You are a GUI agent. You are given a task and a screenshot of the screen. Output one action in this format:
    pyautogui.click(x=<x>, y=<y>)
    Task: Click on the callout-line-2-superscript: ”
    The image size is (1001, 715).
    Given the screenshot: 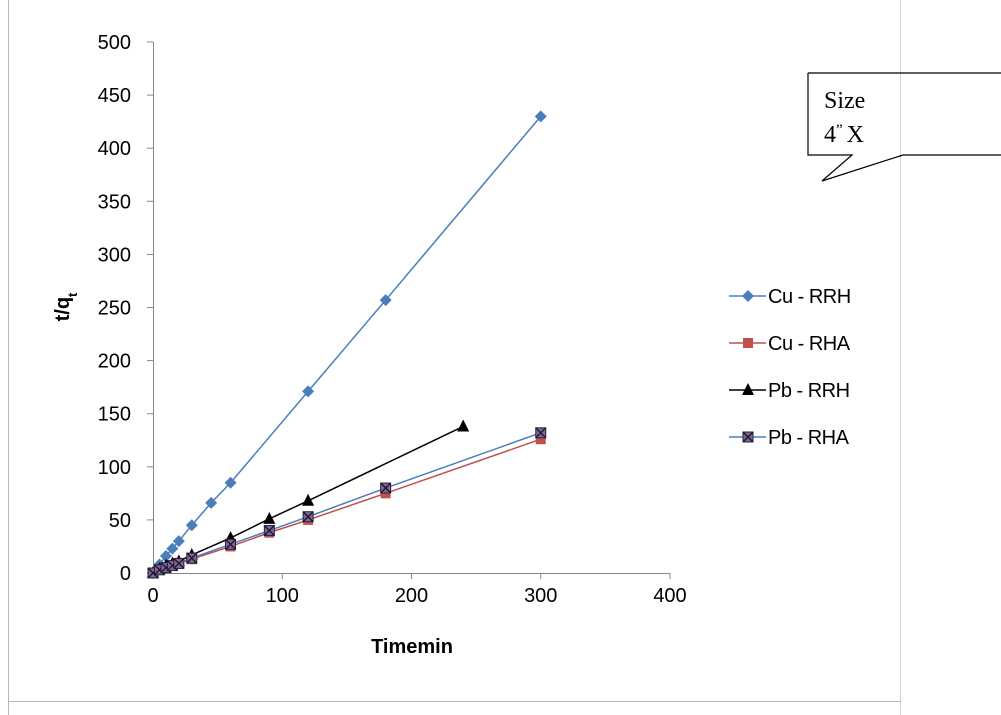 What is the action you would take?
    pyautogui.click(x=839, y=130)
    